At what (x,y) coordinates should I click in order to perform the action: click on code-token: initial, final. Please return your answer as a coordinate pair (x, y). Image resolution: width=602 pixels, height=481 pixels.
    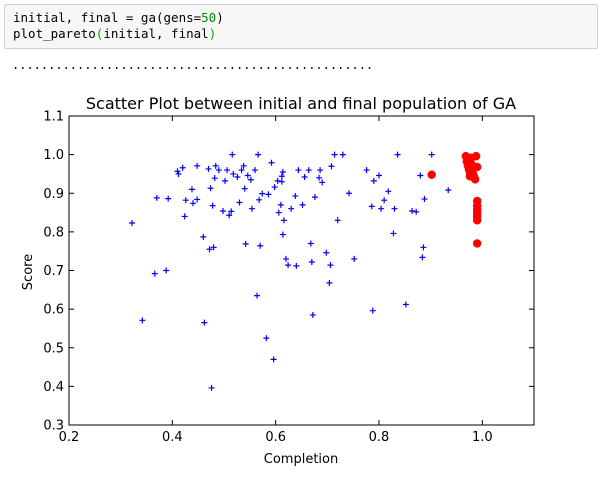
    Looking at the image, I should click on (156, 33).